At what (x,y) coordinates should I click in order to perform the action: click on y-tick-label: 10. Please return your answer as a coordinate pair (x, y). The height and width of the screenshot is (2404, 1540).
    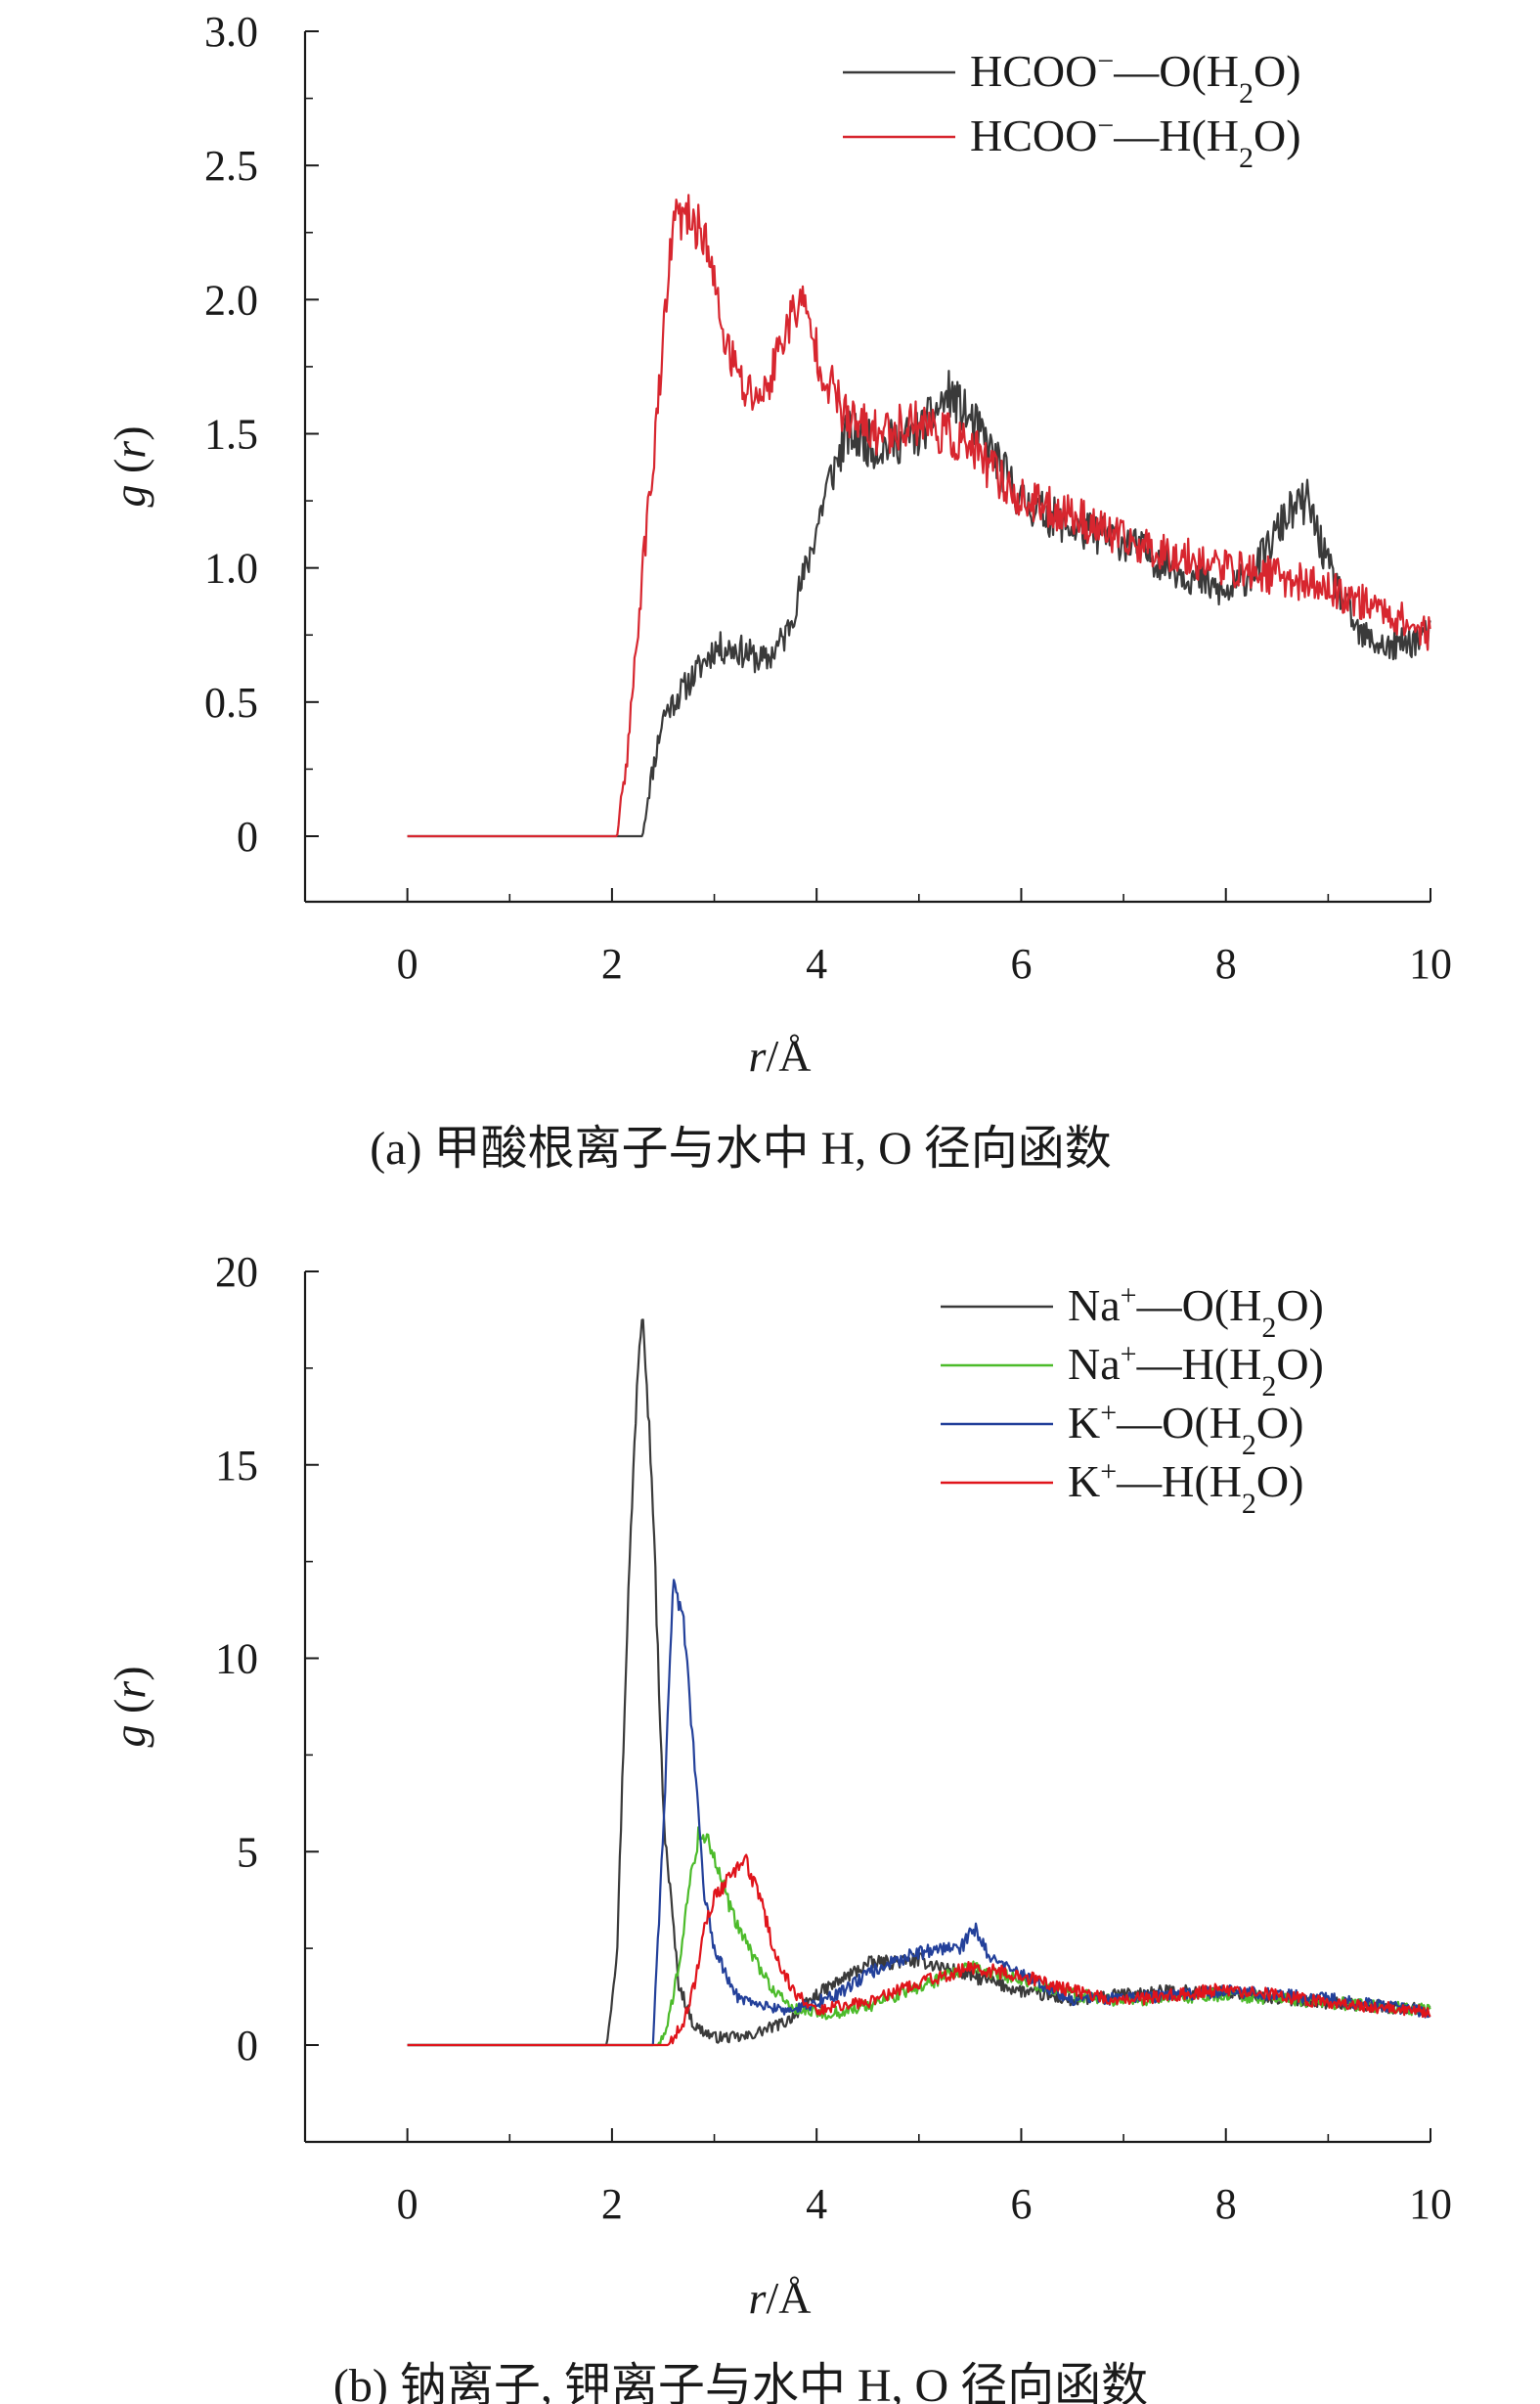
    Looking at the image, I should click on (236, 1659).